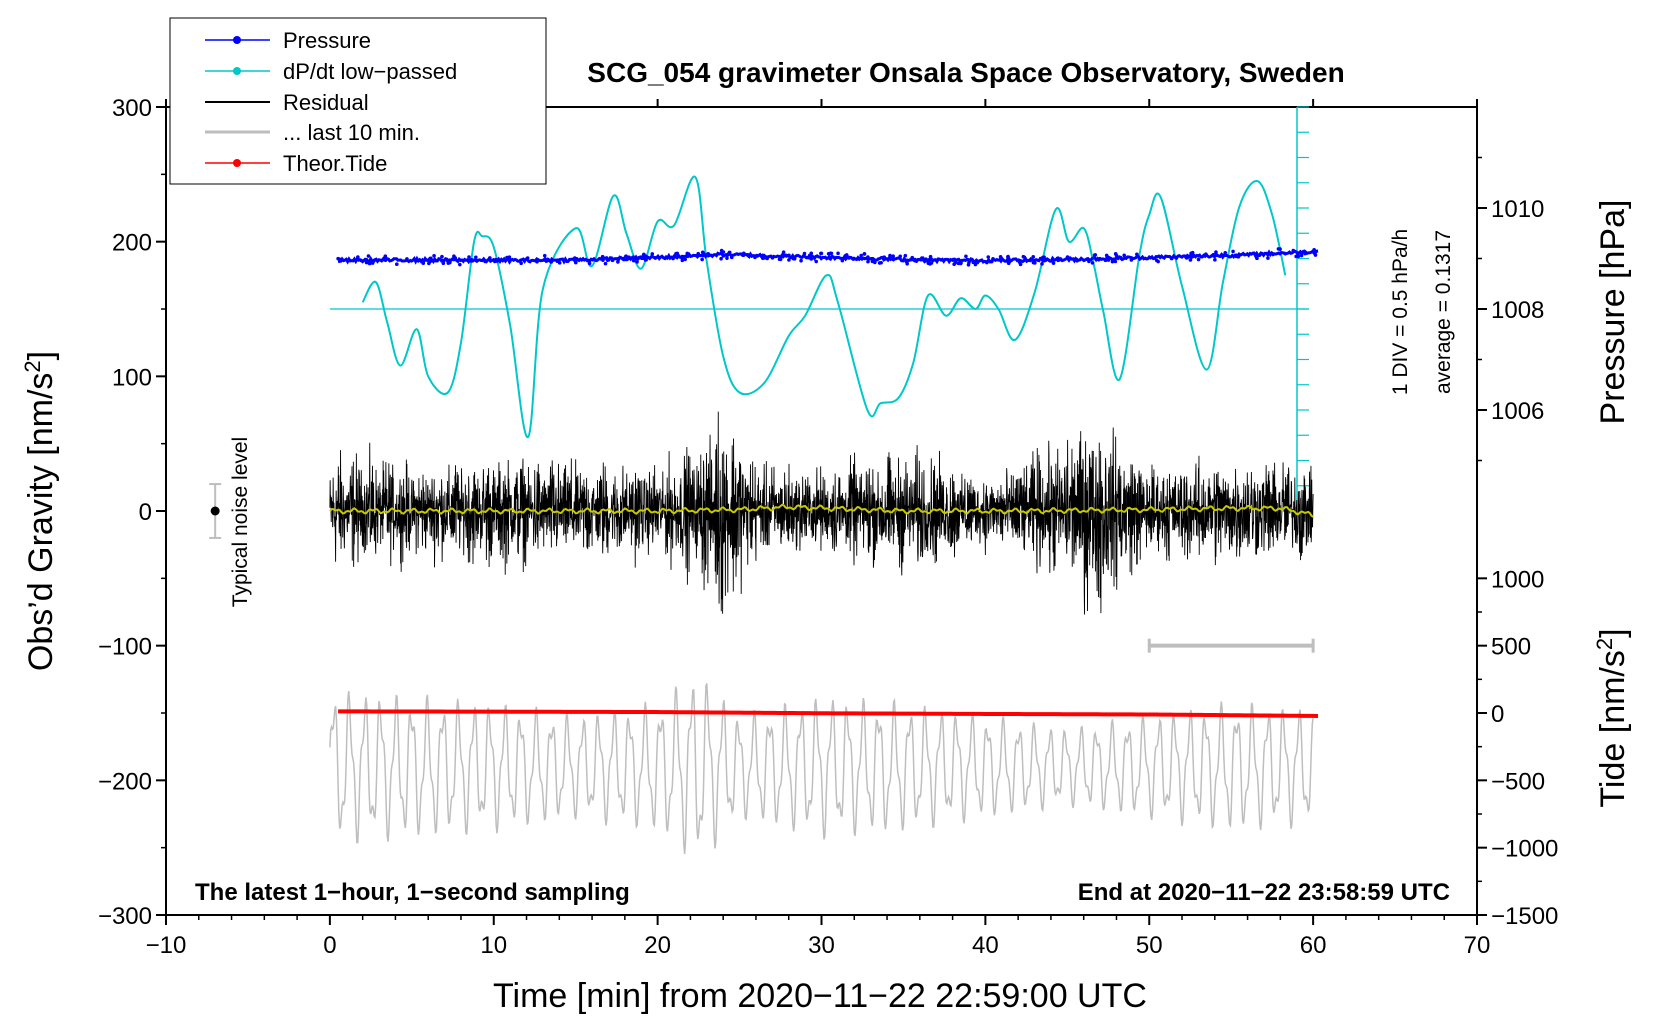 This screenshot has height=1020, width=1660. Describe the element at coordinates (828, 713) in the screenshot. I see `theoretical-tide-line` at that location.